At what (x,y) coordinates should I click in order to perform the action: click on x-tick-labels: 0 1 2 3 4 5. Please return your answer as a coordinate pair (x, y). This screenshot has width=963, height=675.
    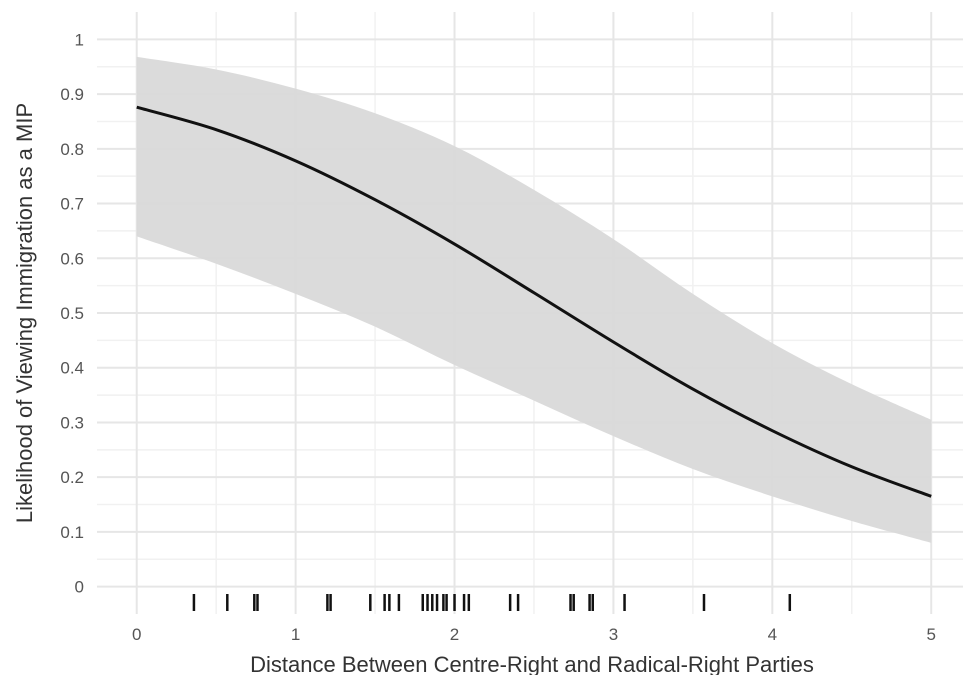
    Looking at the image, I should click on (534, 634).